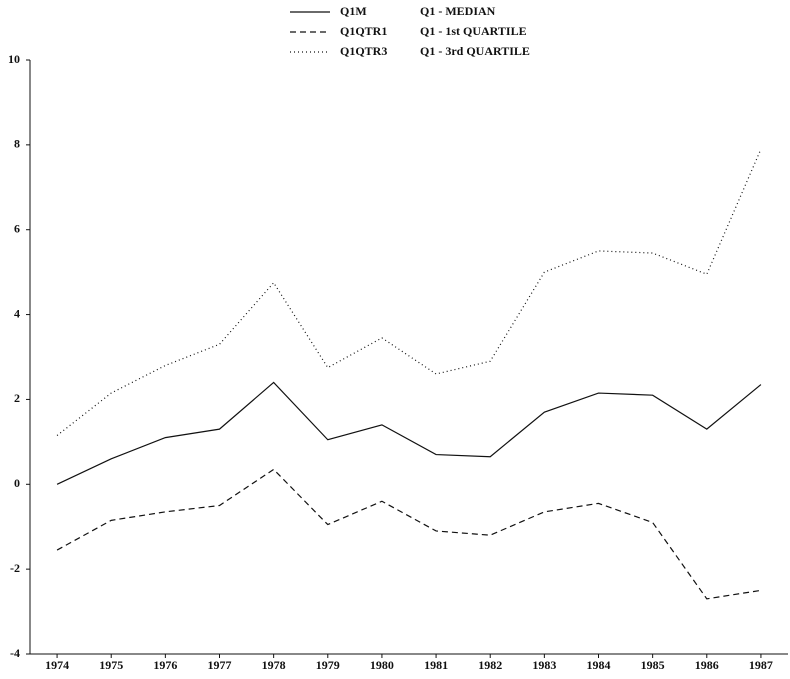  What do you see at coordinates (165, 665) in the screenshot?
I see `x-tick-label: 1976` at bounding box center [165, 665].